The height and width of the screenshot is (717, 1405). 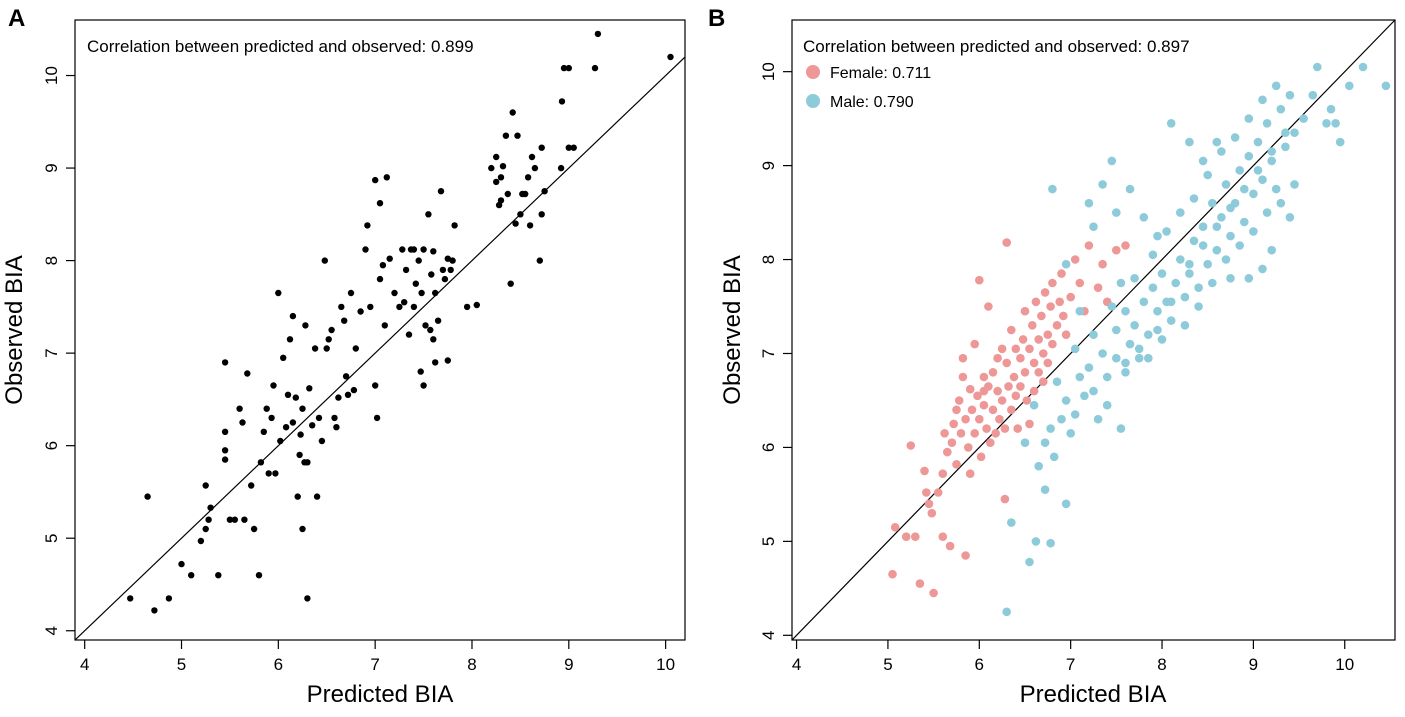 What do you see at coordinates (768, 353) in the screenshot?
I see `y-tick-label-7: 7` at bounding box center [768, 353].